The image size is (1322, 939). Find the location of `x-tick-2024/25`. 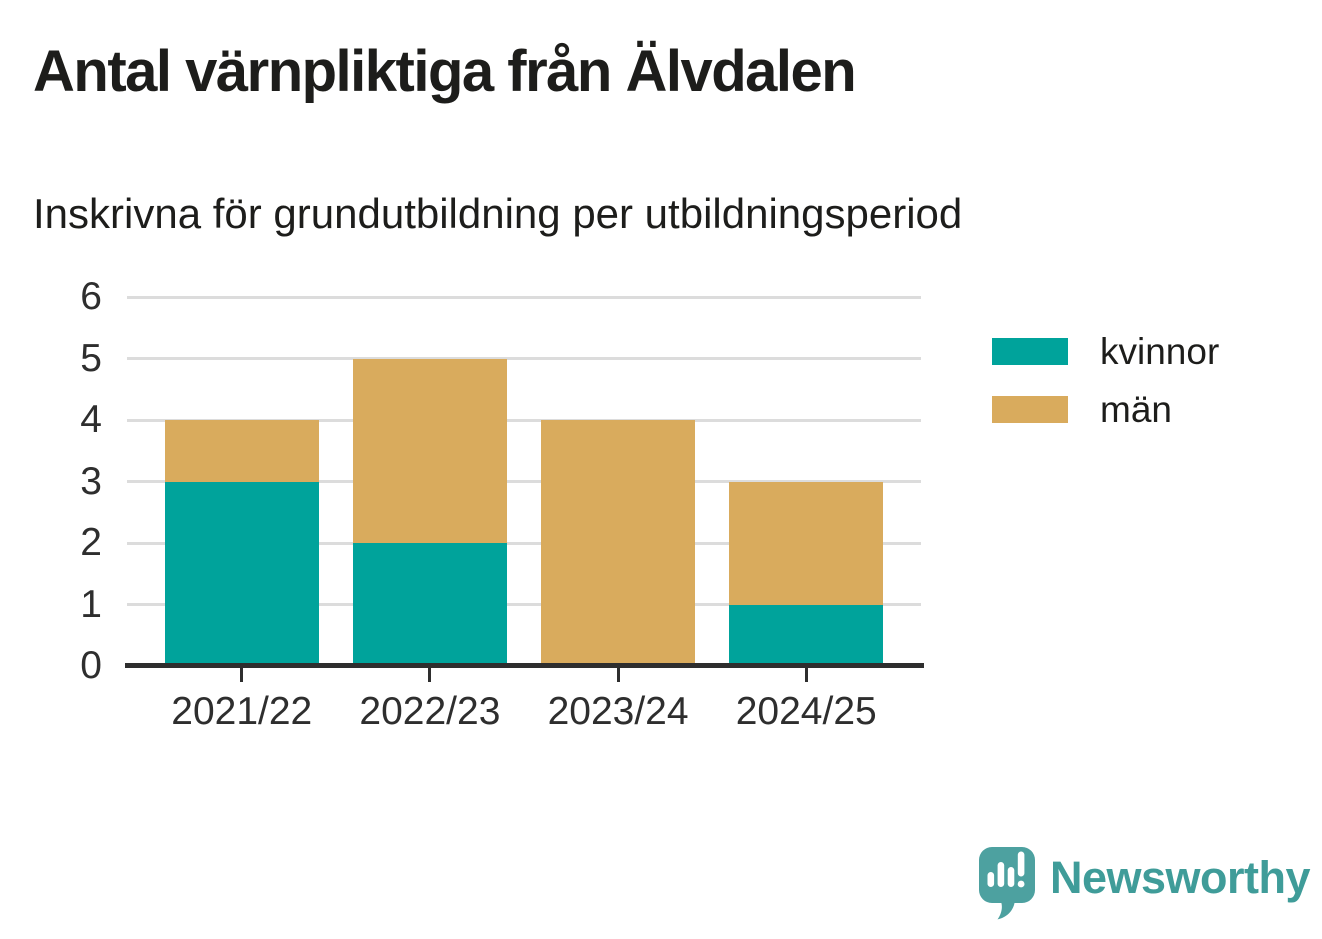

x-tick-2024/25 is located at coordinates (806, 675).